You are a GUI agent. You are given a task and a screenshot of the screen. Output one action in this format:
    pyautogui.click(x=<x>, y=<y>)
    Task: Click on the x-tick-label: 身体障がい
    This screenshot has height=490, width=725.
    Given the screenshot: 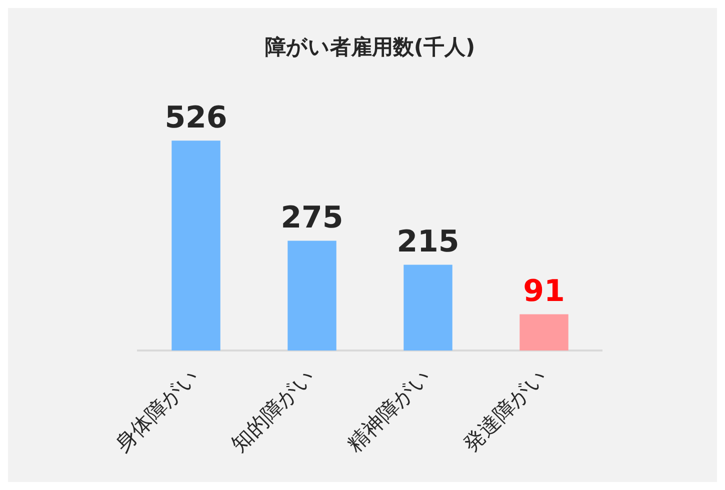 What is the action you would take?
    pyautogui.click(x=157, y=410)
    